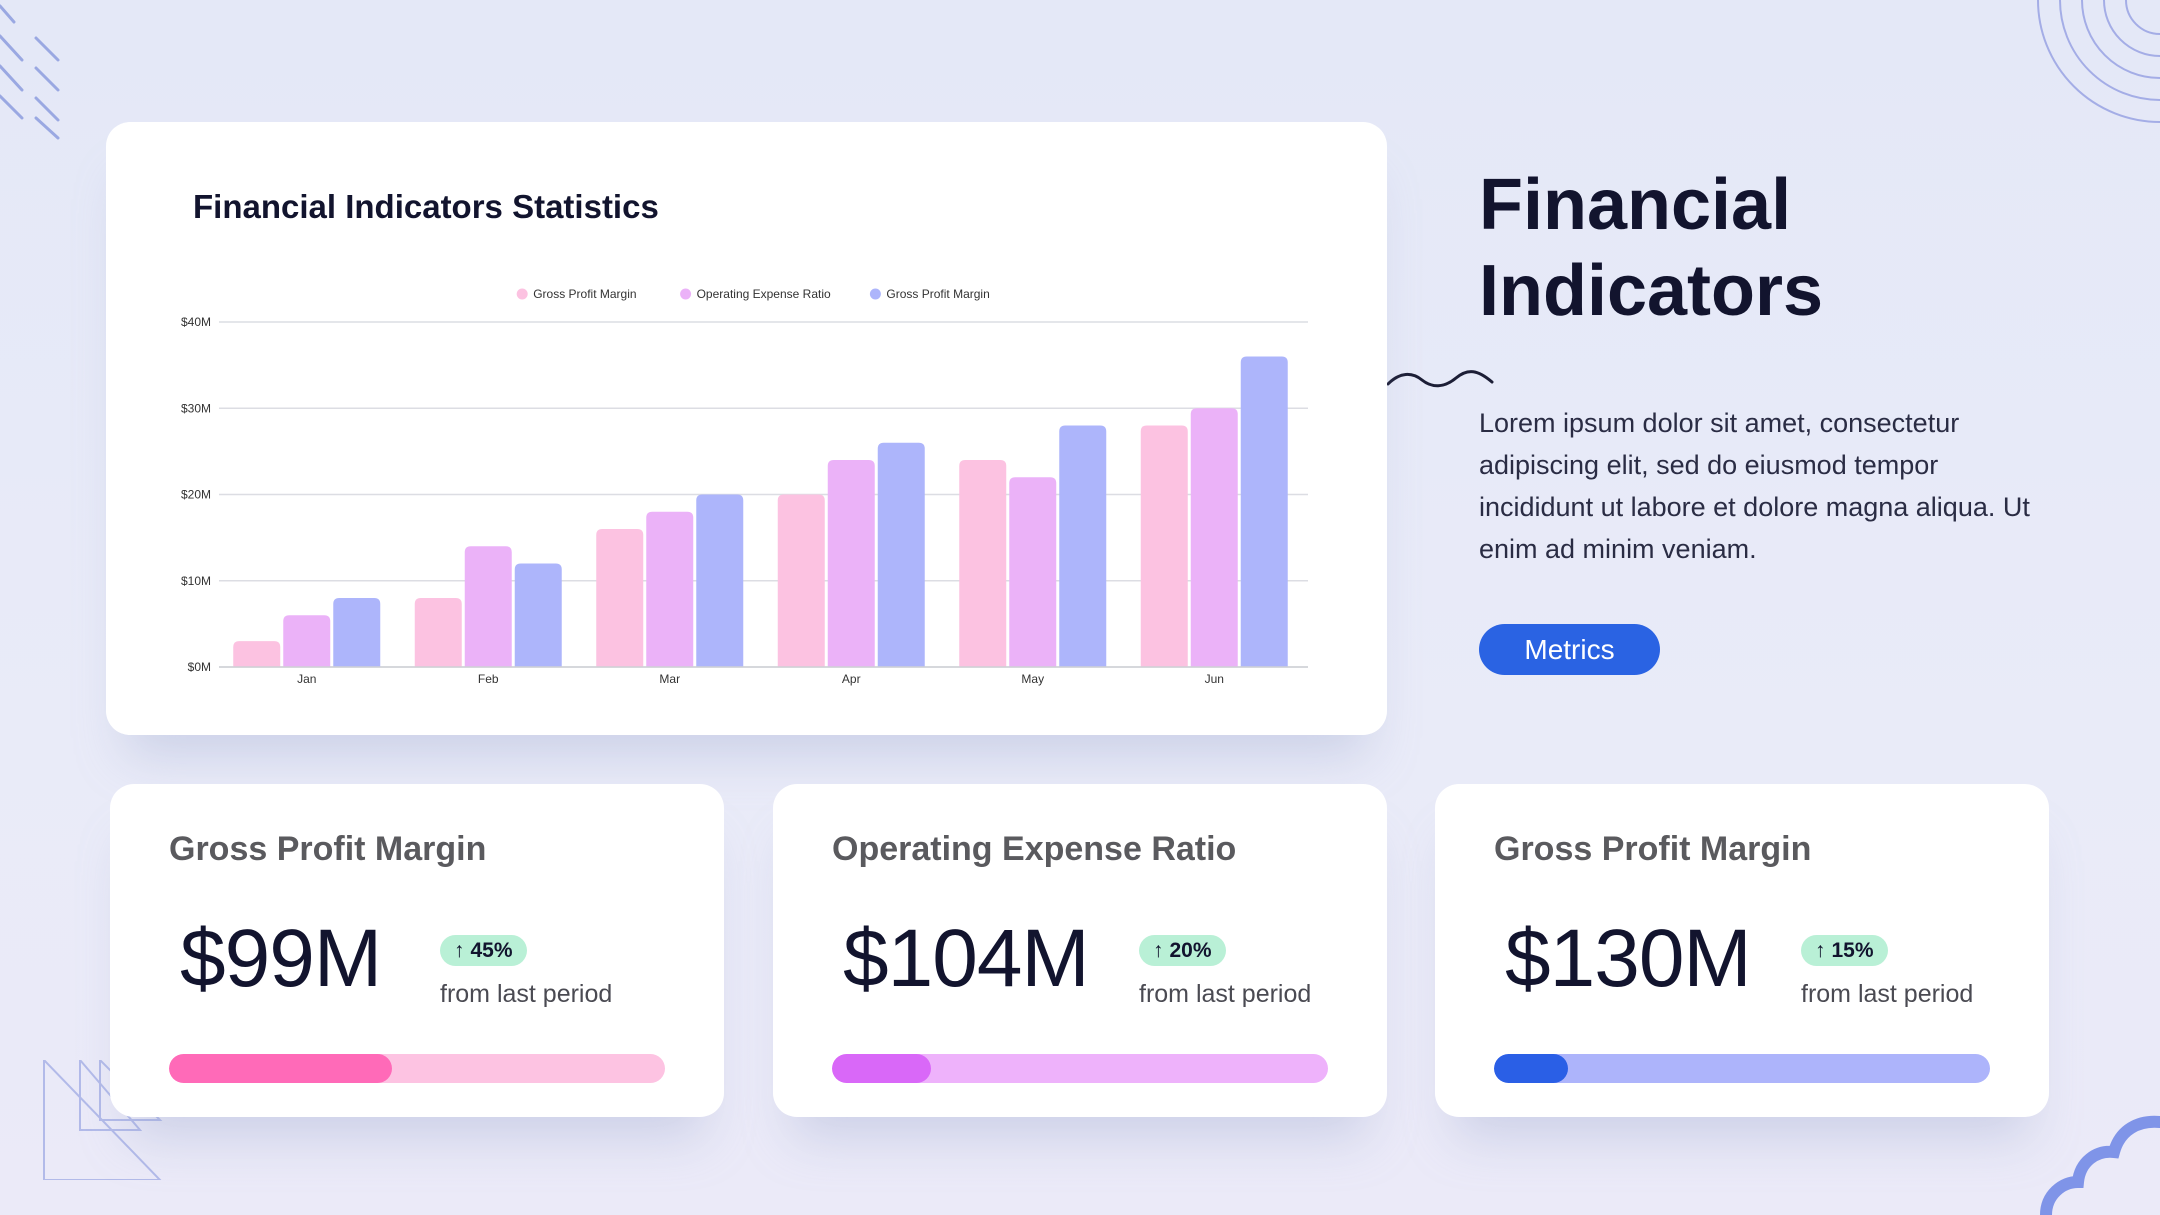 The image size is (2160, 1215). Describe the element at coordinates (306, 679) in the screenshot. I see `x-tick-label: Jan` at that location.